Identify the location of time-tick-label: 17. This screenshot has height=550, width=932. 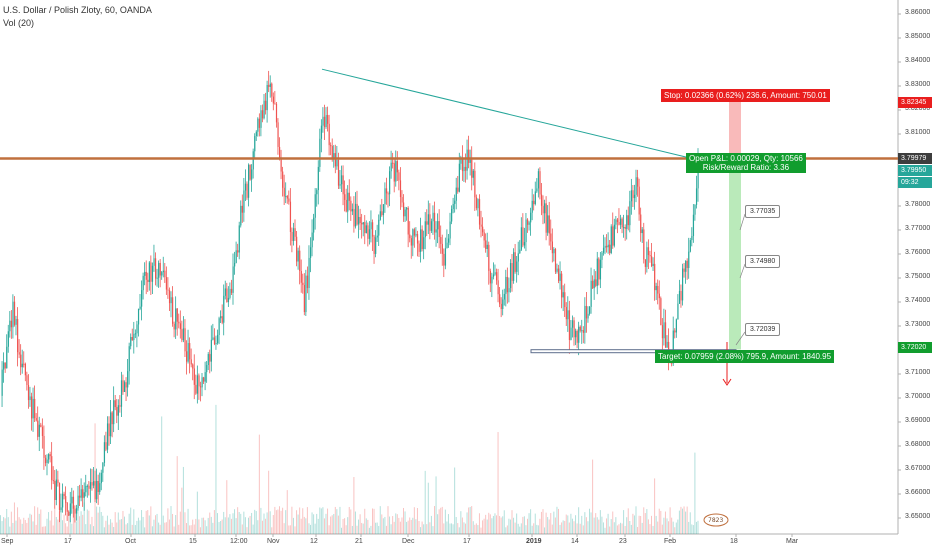
(68, 541).